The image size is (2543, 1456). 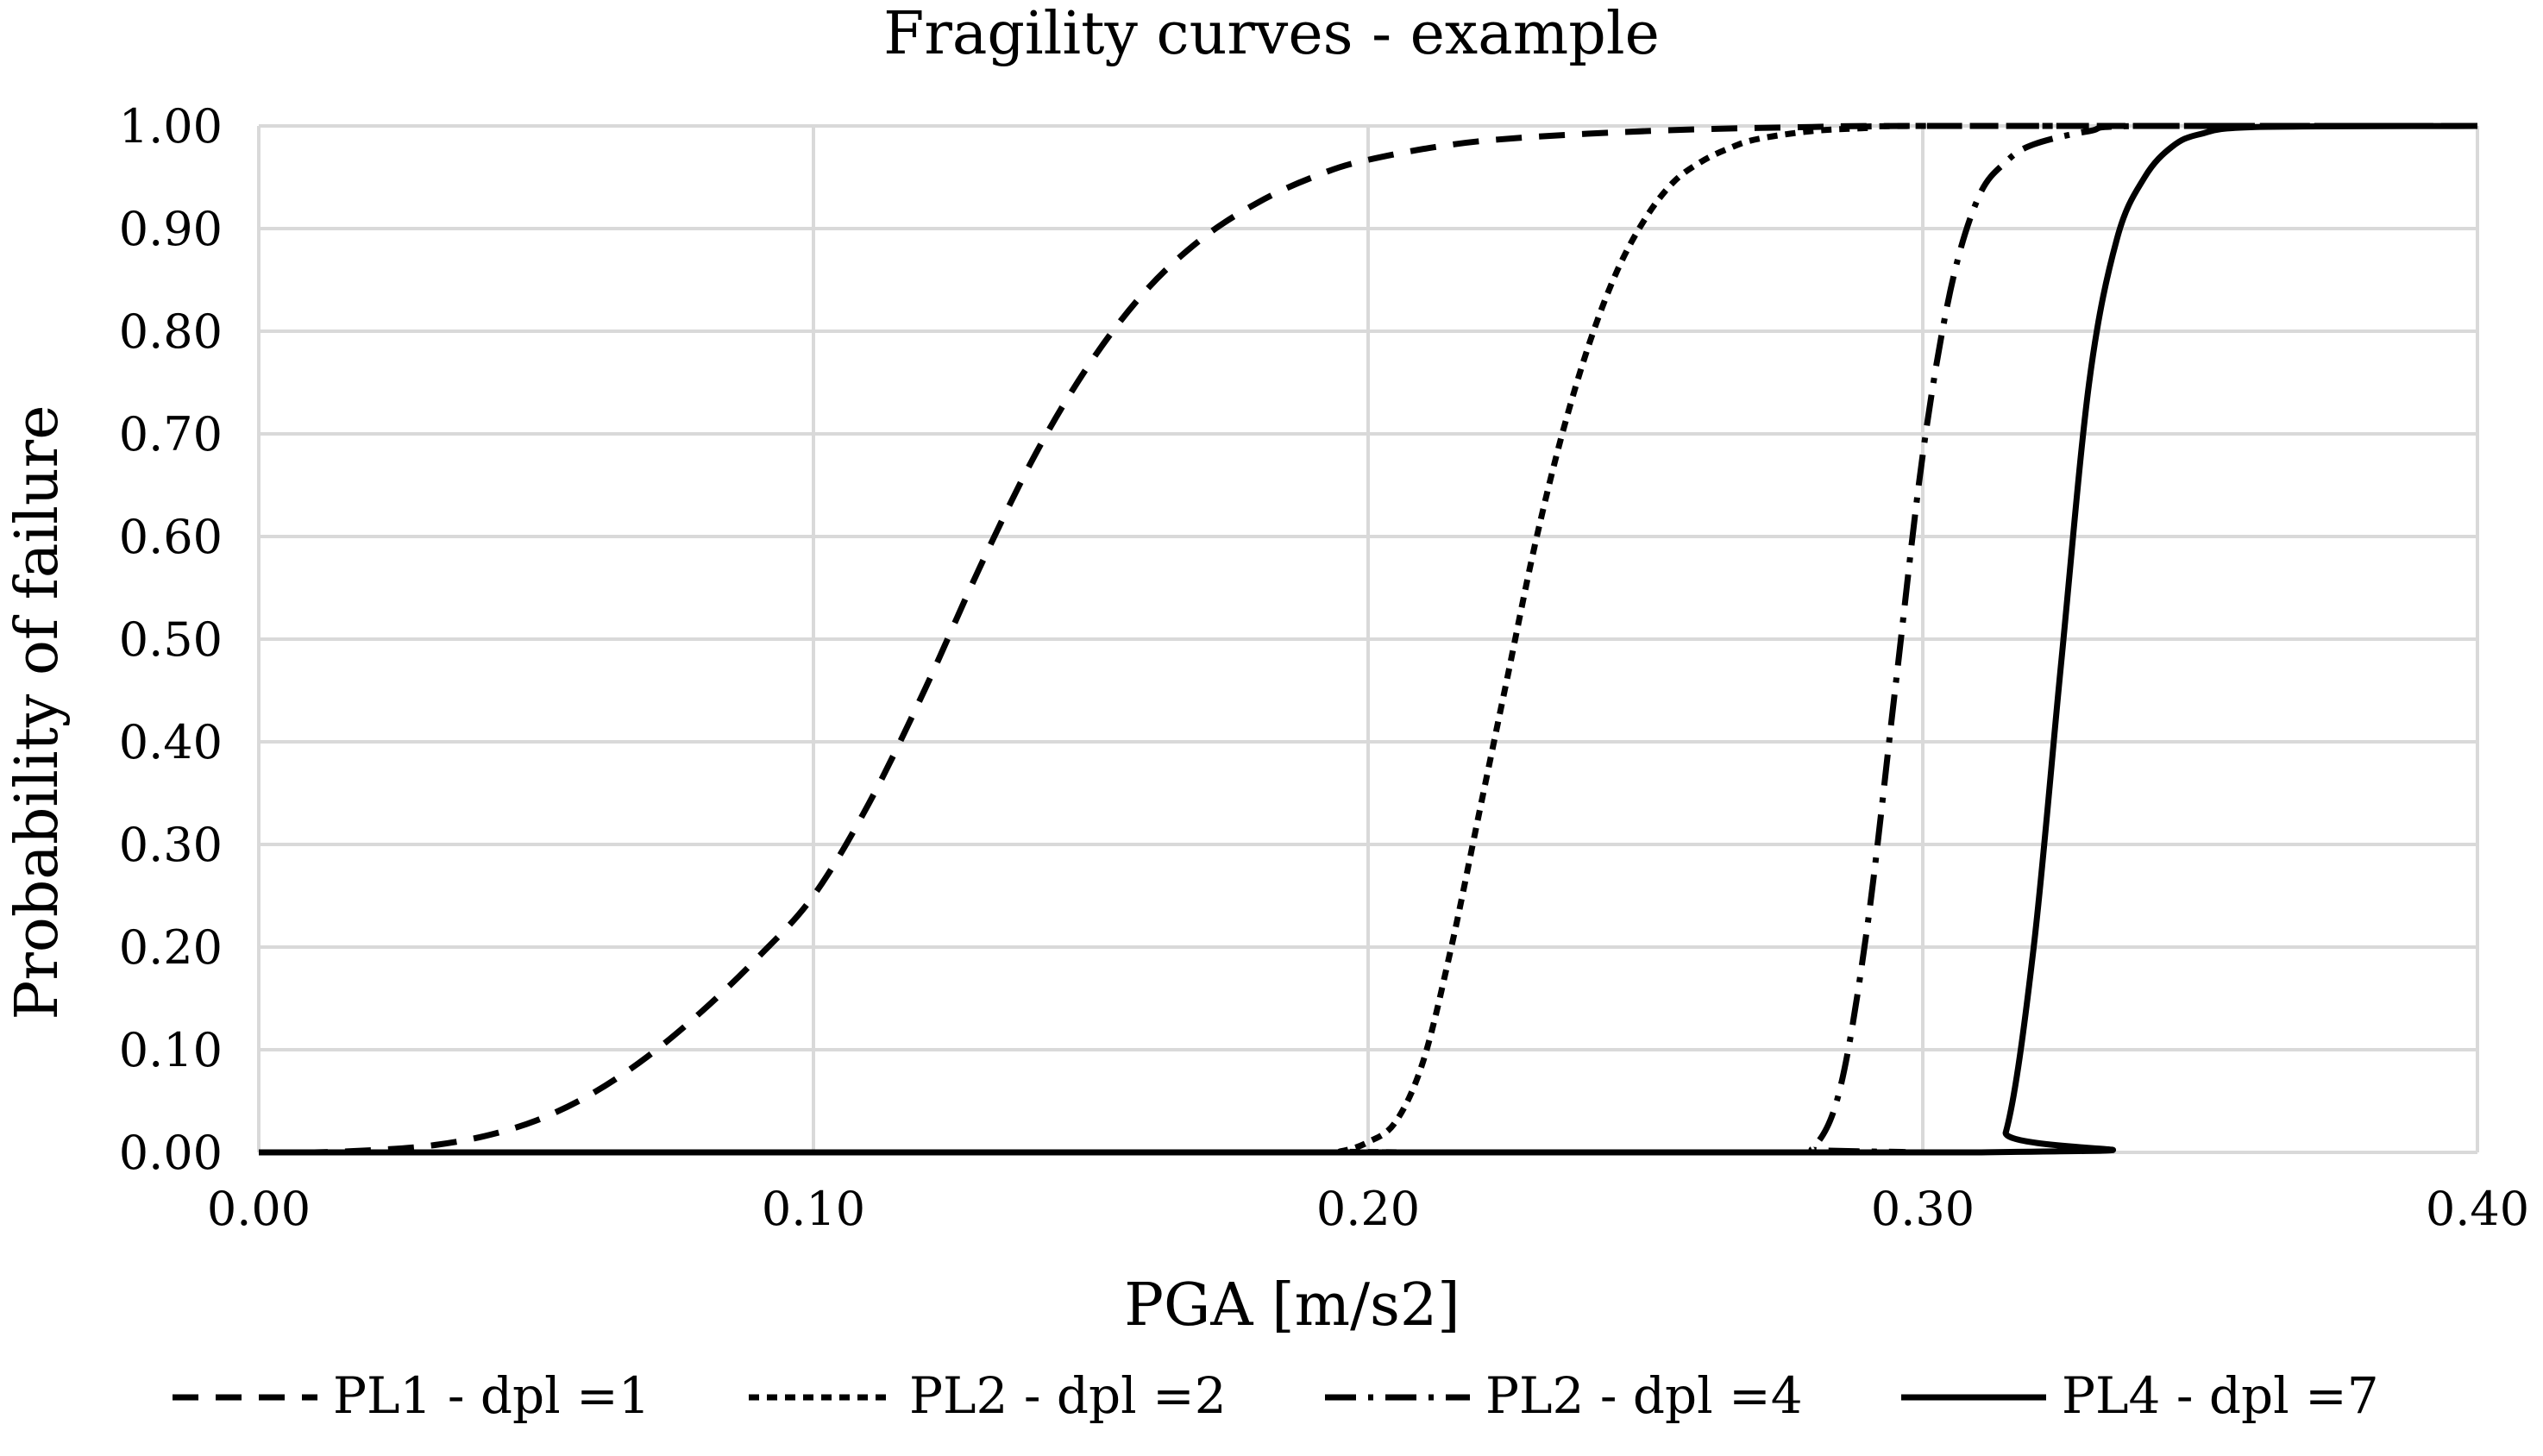 I want to click on y-tick-label: 0.00, so click(x=171, y=1153).